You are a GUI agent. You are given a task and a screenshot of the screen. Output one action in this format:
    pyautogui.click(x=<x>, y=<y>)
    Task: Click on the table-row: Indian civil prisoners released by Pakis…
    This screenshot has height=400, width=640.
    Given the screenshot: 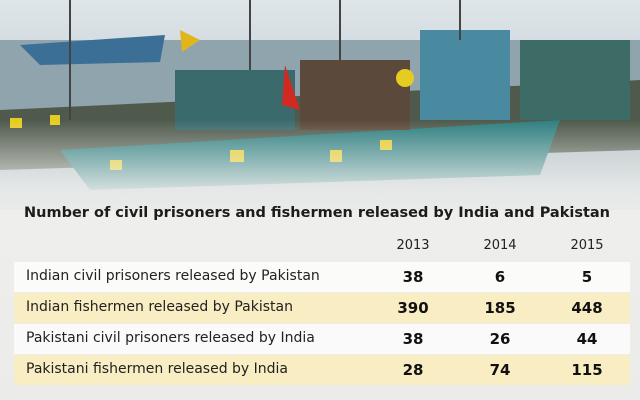 What is the action you would take?
    pyautogui.click(x=322, y=277)
    